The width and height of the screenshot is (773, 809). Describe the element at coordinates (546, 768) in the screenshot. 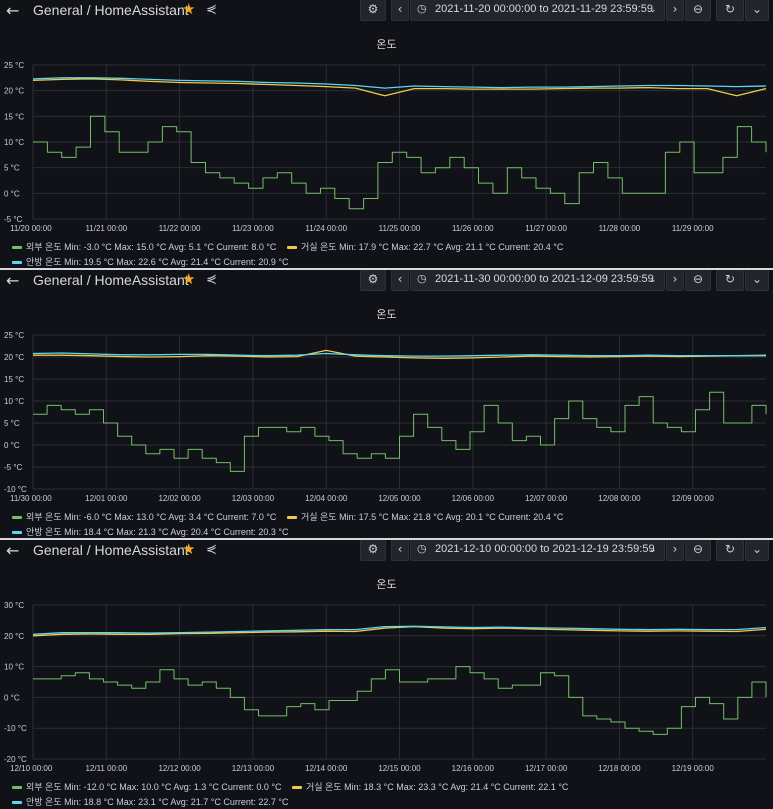

I see `x-tick-label: 12/17 00:00` at that location.